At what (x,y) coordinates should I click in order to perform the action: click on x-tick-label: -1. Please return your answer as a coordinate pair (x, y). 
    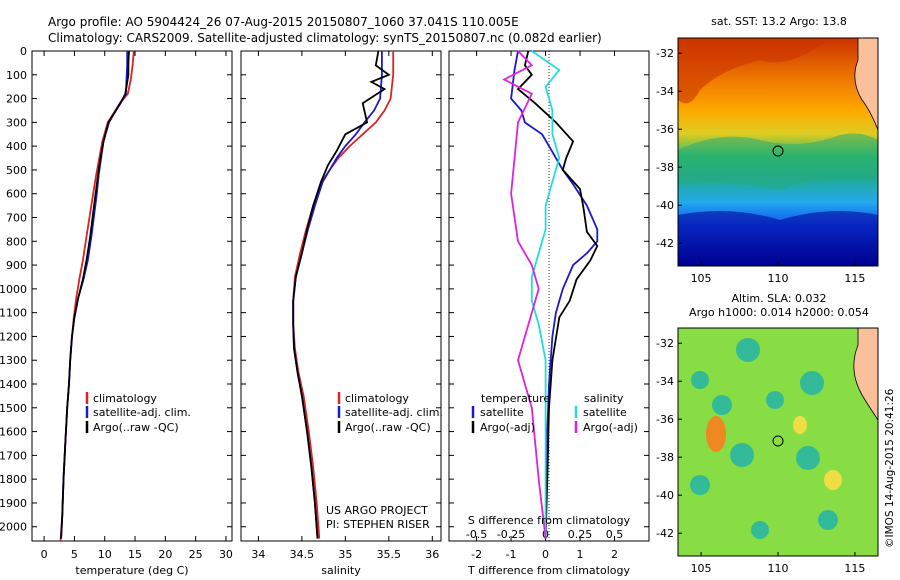
    Looking at the image, I should click on (511, 554).